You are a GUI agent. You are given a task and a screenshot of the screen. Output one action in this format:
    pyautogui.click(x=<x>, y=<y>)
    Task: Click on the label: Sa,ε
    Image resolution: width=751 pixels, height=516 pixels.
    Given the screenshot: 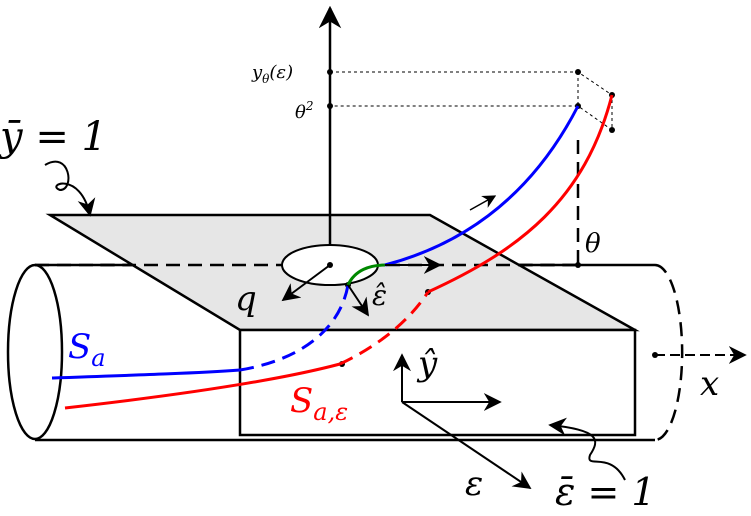 What is the action you would take?
    pyautogui.click(x=319, y=403)
    